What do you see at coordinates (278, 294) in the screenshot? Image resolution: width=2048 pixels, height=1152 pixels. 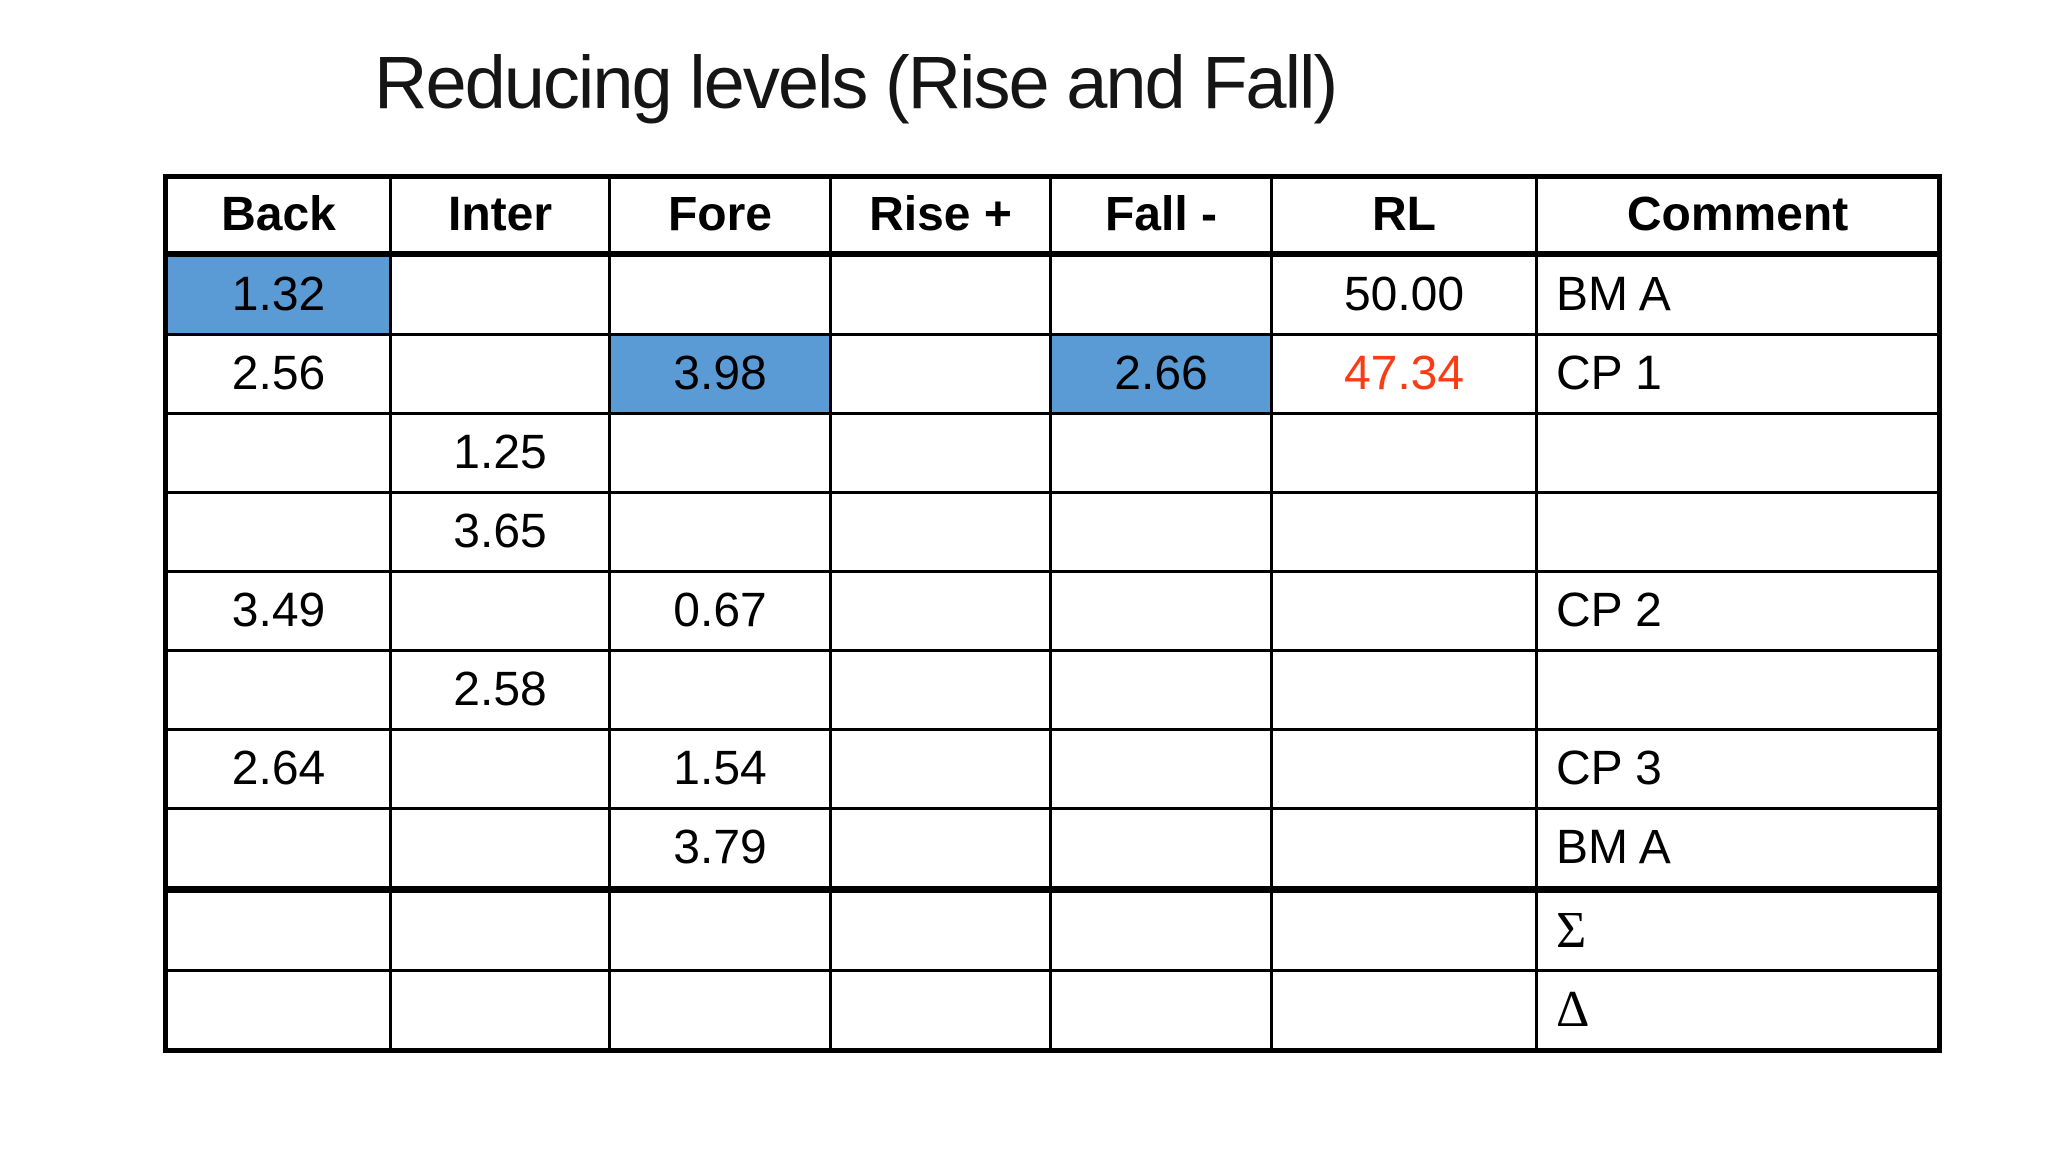 I see `cell-back-row1: 1.32` at bounding box center [278, 294].